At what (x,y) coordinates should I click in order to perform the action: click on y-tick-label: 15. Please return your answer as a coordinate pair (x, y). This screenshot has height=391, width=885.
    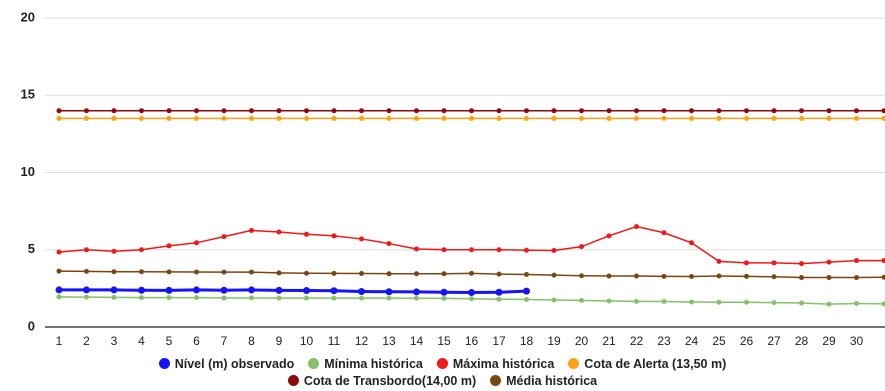
    Looking at the image, I should click on (28, 94).